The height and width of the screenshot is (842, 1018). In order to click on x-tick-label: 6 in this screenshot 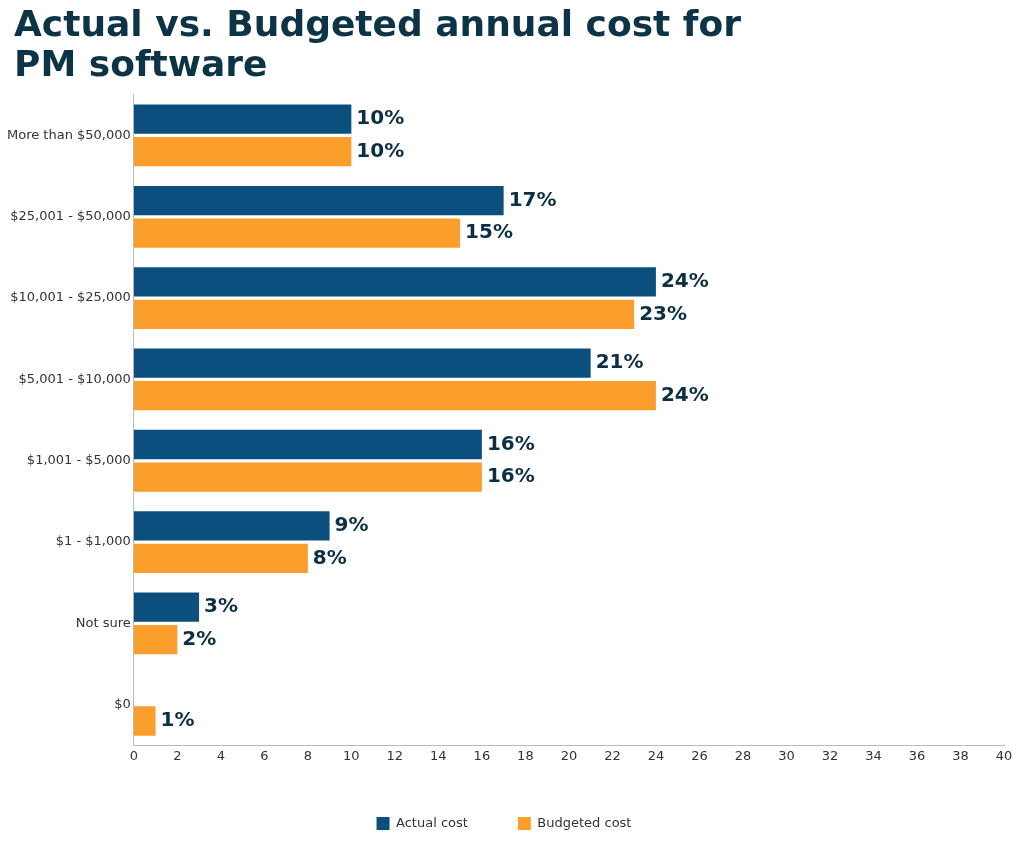, I will do `click(264, 755)`.